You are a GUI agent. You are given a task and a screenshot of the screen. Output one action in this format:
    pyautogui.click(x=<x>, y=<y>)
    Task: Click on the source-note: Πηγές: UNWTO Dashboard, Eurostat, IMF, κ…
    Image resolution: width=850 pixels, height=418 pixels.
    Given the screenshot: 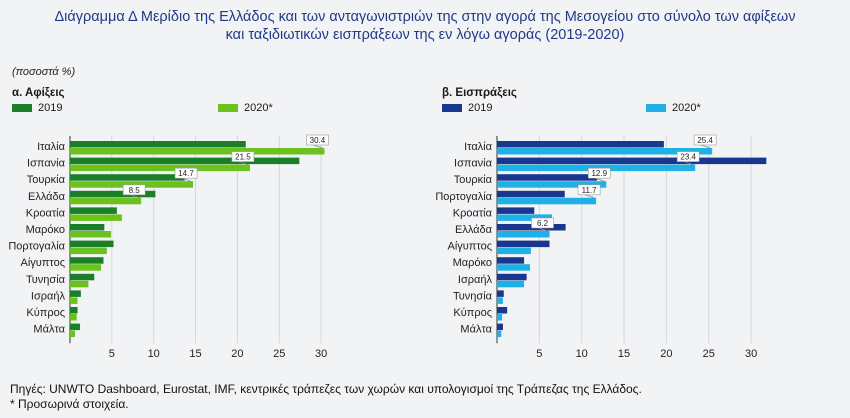 What is the action you would take?
    pyautogui.click(x=326, y=389)
    